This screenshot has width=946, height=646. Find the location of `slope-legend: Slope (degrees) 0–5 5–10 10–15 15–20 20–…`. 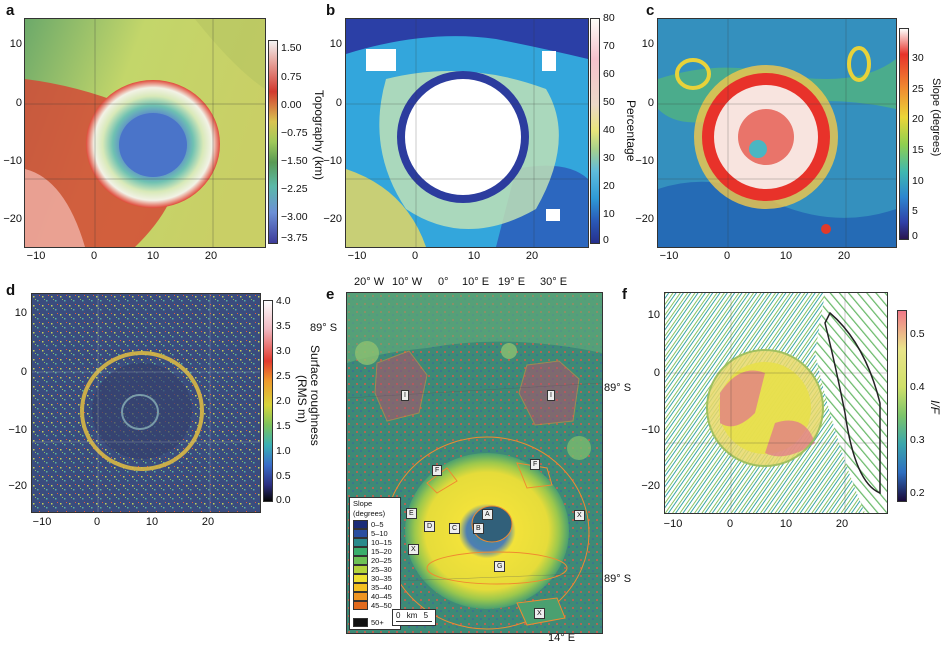

slope-legend: Slope (degrees) 0–5 5–10 10–15 15–20 20–… is located at coordinates (375, 563).